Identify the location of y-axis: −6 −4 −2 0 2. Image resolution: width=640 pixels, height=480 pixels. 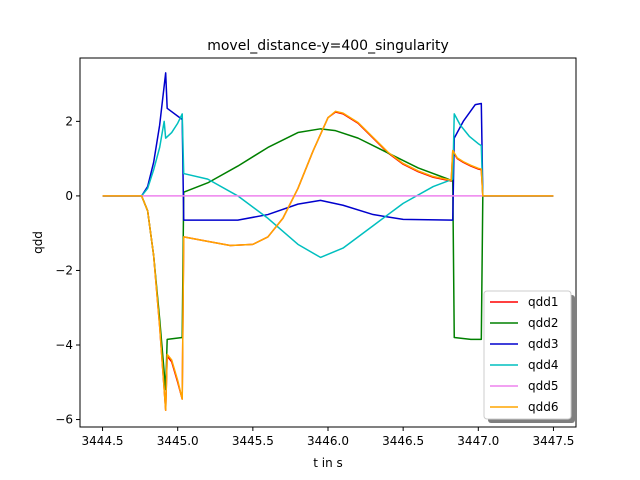
(67, 270).